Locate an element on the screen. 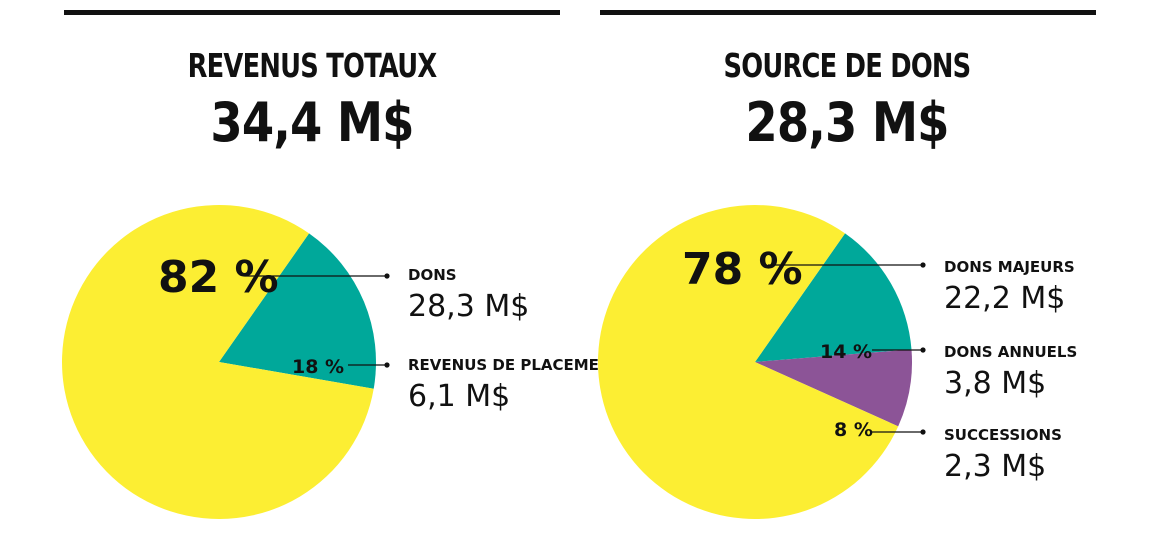  right-top-rule is located at coordinates (848, 12).